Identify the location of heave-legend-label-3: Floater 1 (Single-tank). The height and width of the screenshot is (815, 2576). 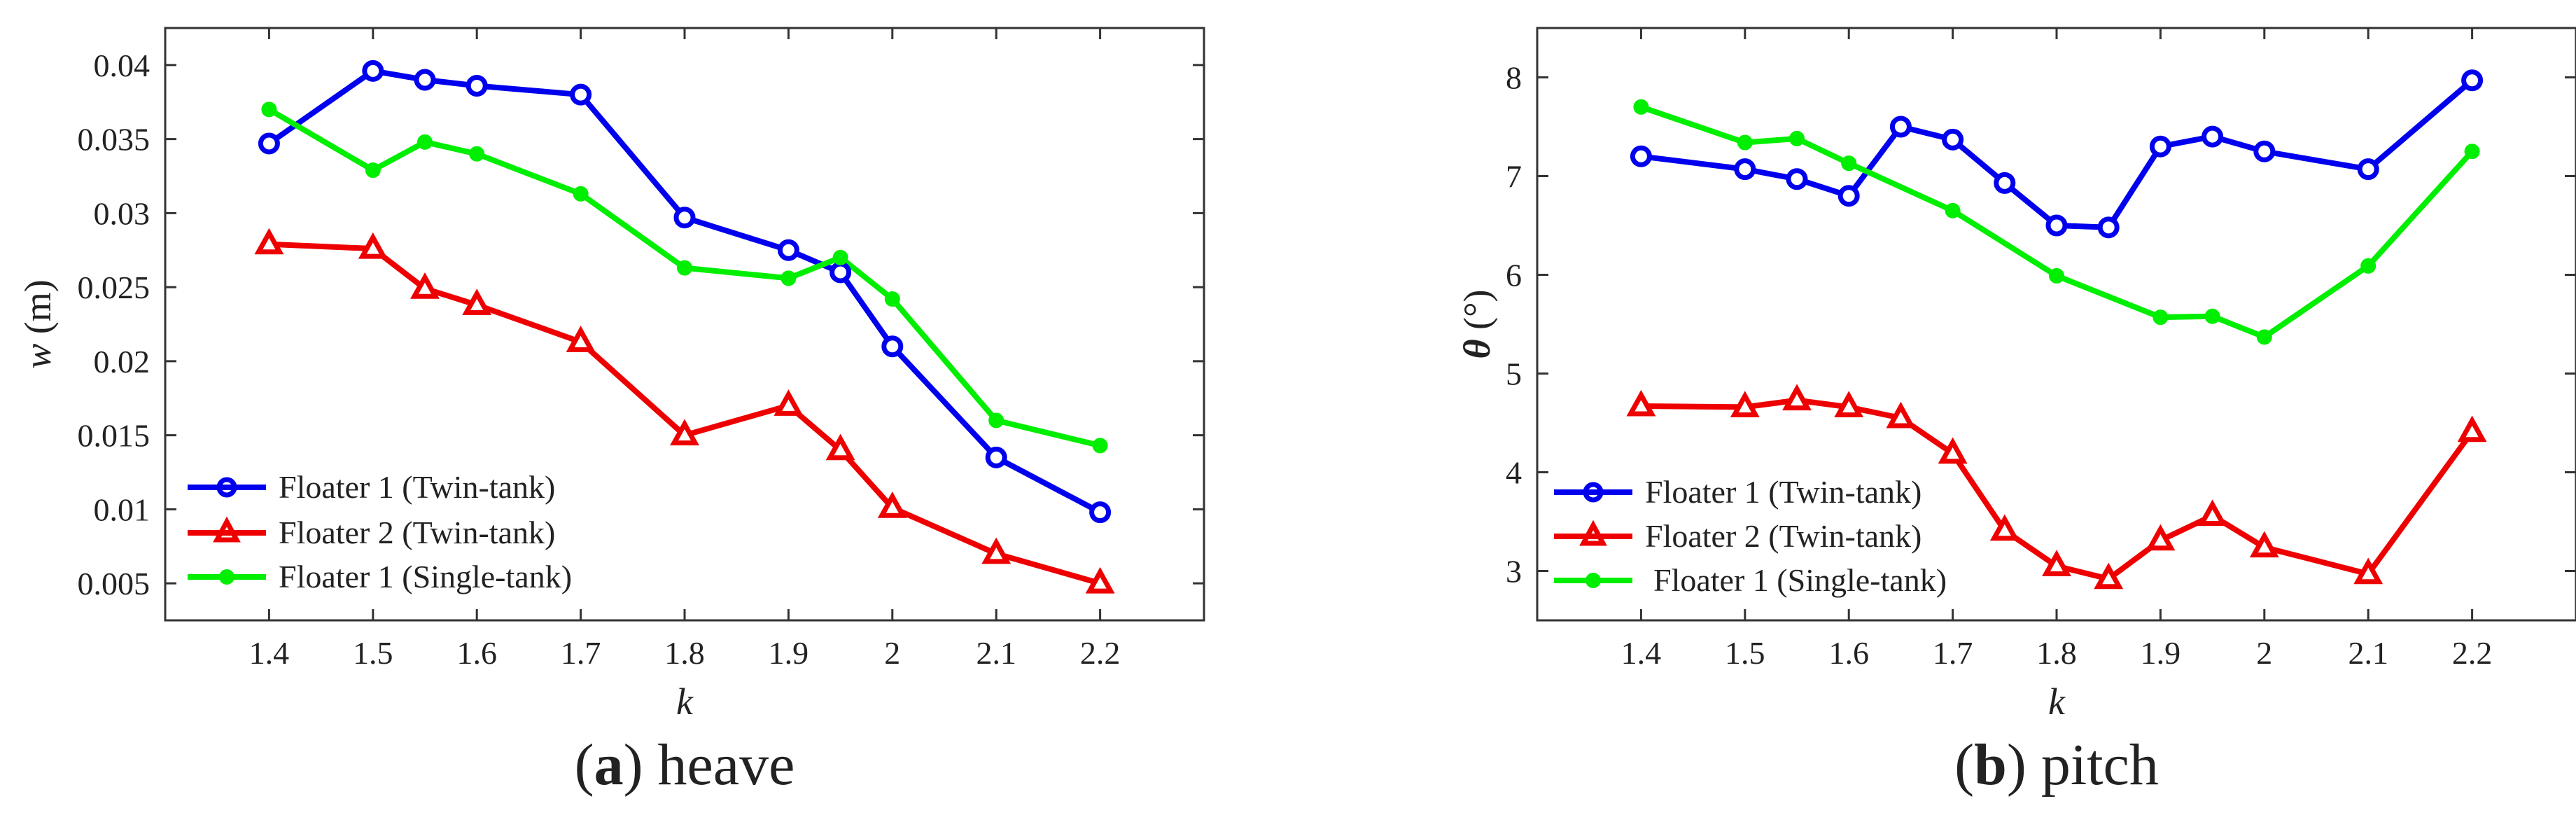
(425, 576).